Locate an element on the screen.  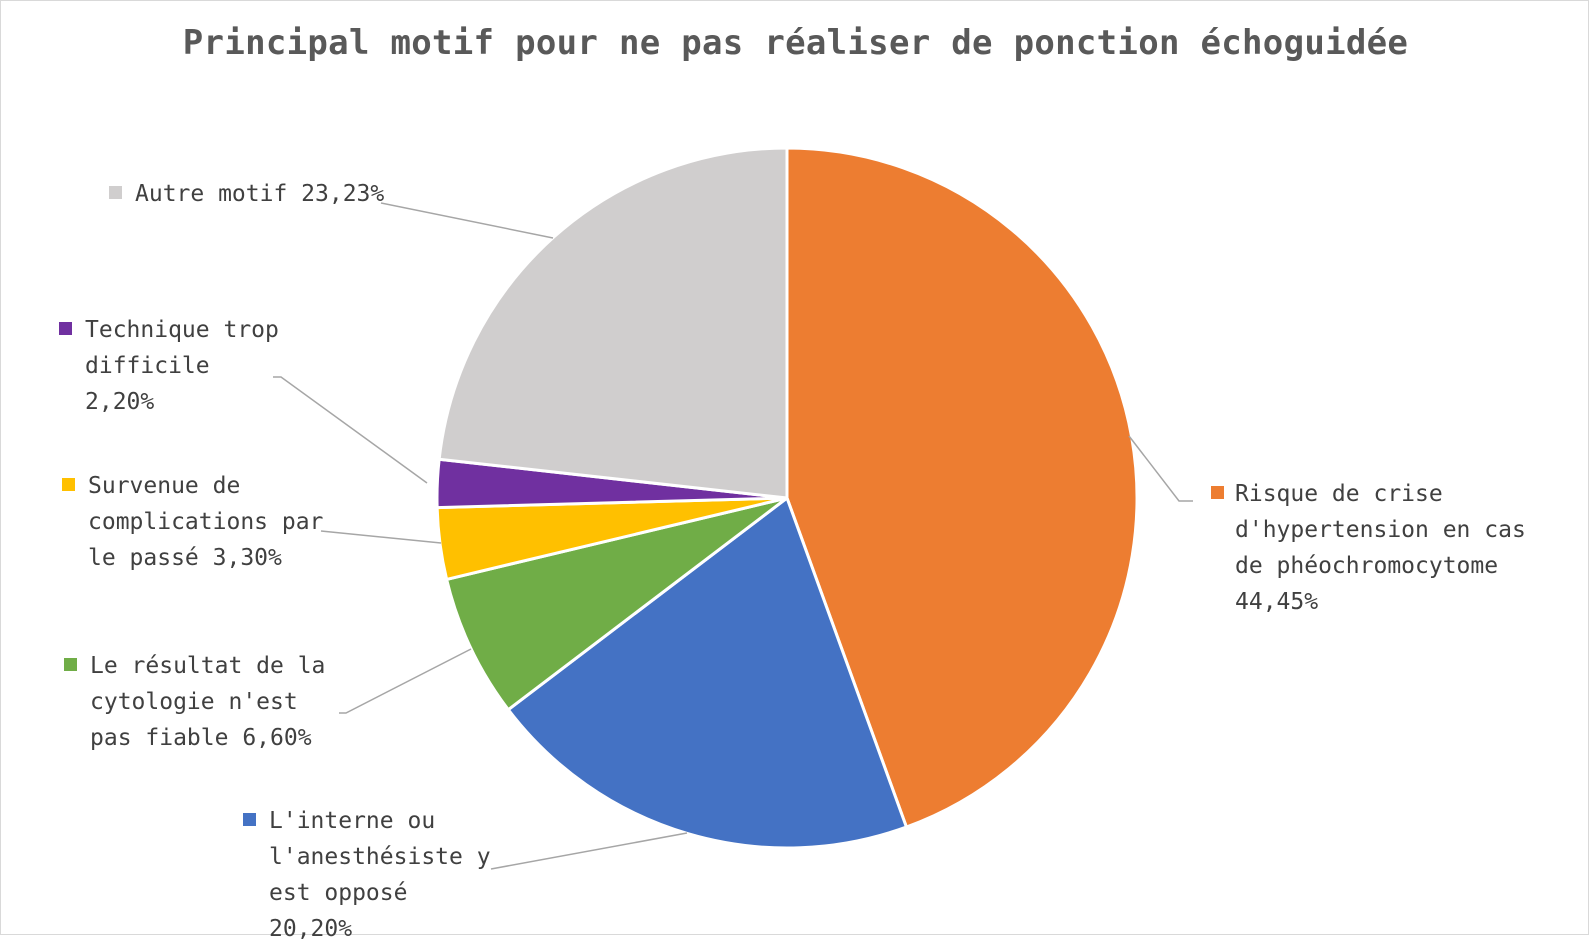
data-label: Autre motif 23,23% is located at coordinates (260, 194).